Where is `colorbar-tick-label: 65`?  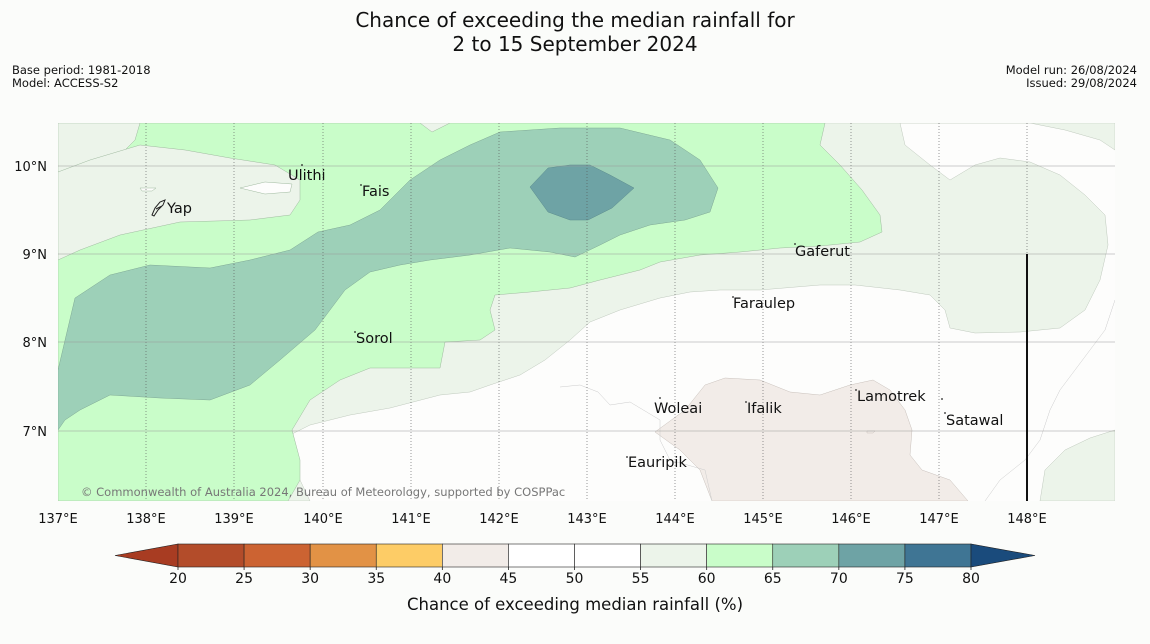 colorbar-tick-label: 65 is located at coordinates (773, 579).